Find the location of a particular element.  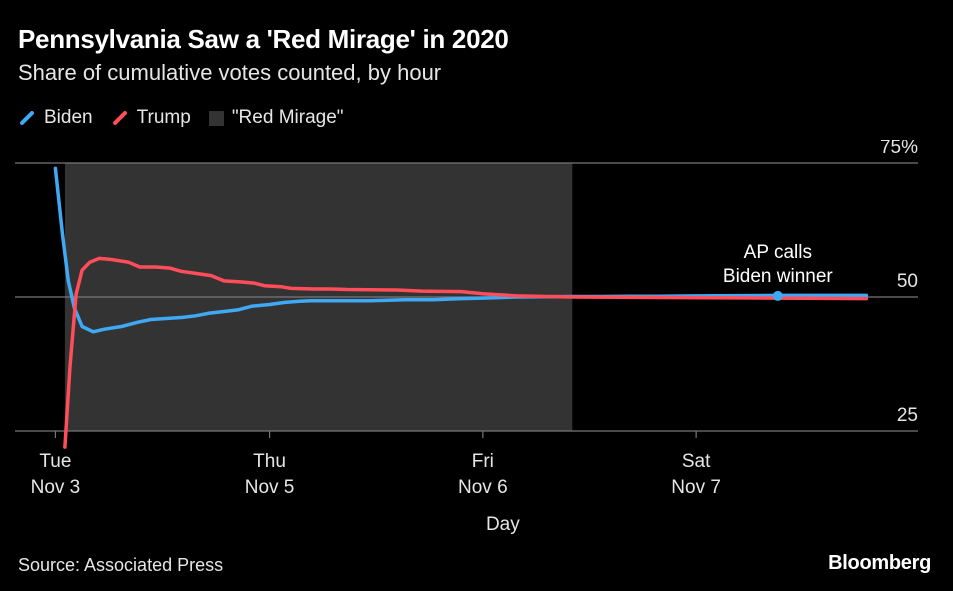

x-tick-label-1-0: Thu is located at coordinates (269, 461).